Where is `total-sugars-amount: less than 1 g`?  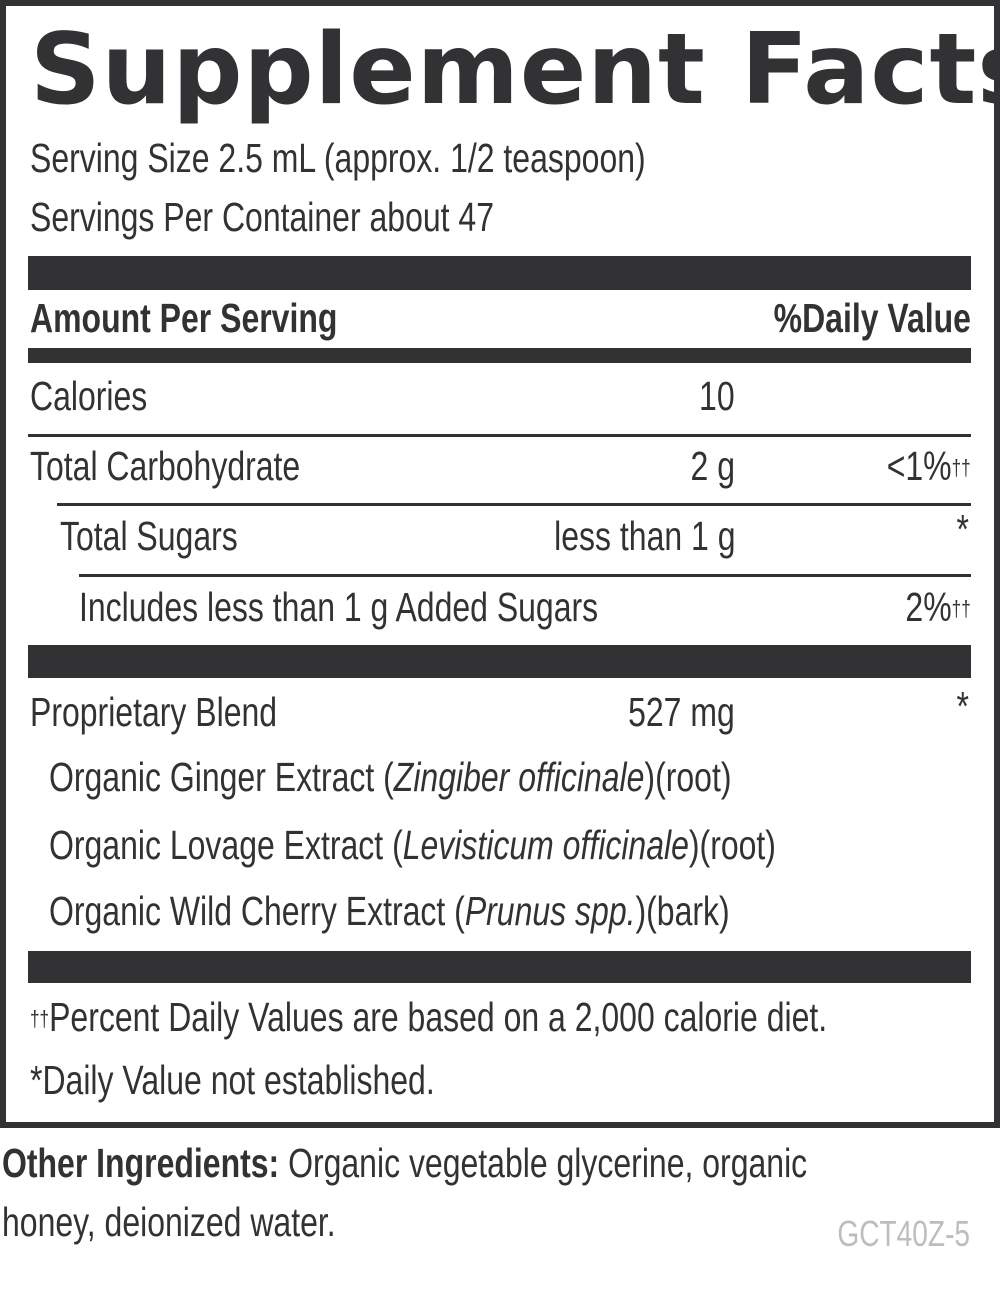
total-sugars-amount: less than 1 g is located at coordinates (644, 536).